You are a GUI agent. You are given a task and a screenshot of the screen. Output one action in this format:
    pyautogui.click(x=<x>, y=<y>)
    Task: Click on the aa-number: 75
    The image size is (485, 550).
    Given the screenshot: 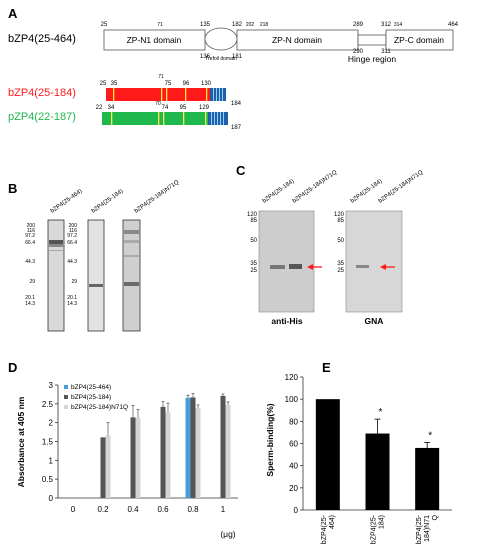 What is the action you would take?
    pyautogui.click(x=168, y=84)
    